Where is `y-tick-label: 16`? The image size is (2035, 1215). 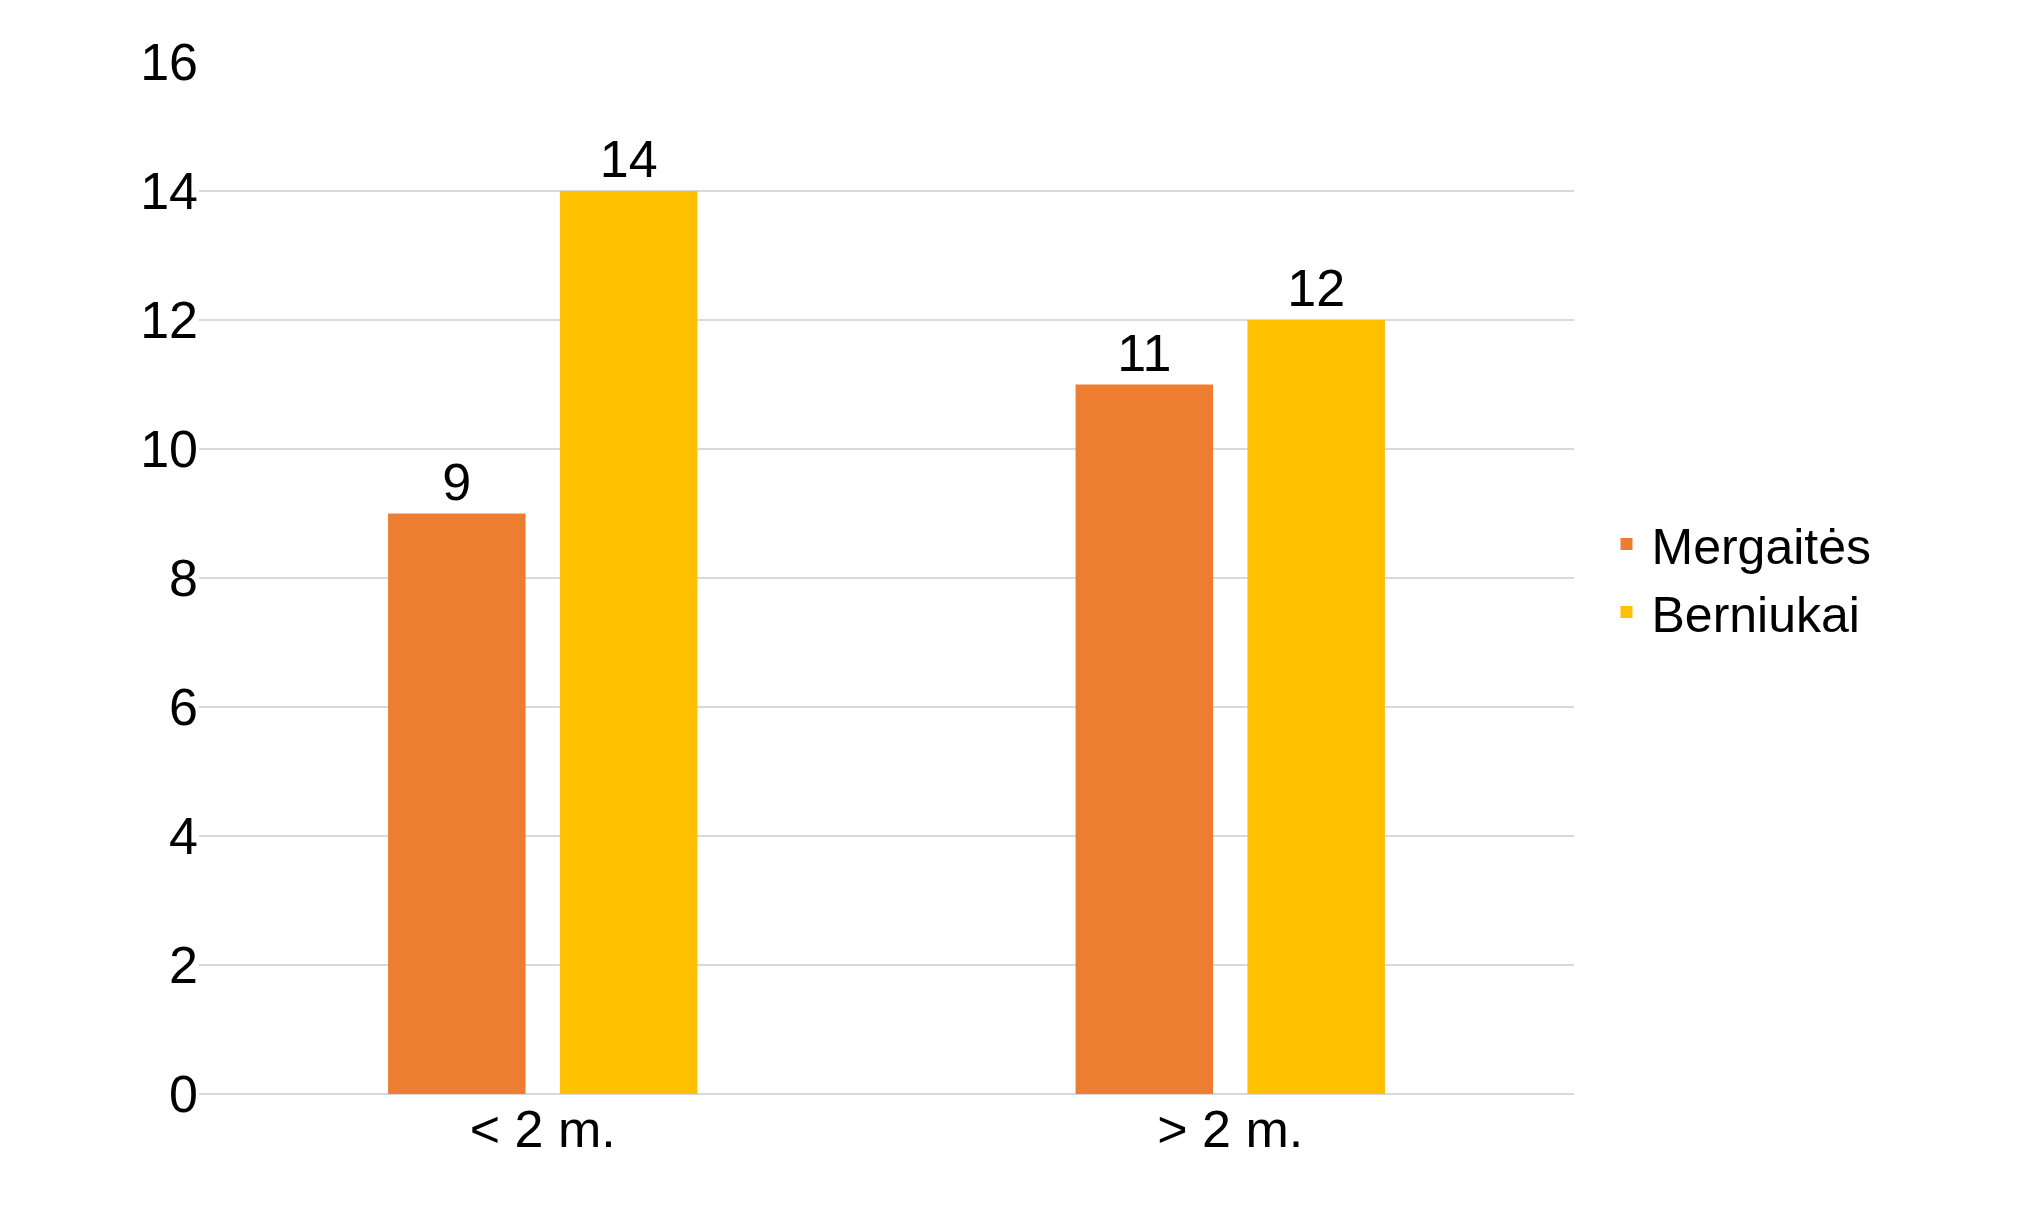 y-tick-label: 16 is located at coordinates (169, 62).